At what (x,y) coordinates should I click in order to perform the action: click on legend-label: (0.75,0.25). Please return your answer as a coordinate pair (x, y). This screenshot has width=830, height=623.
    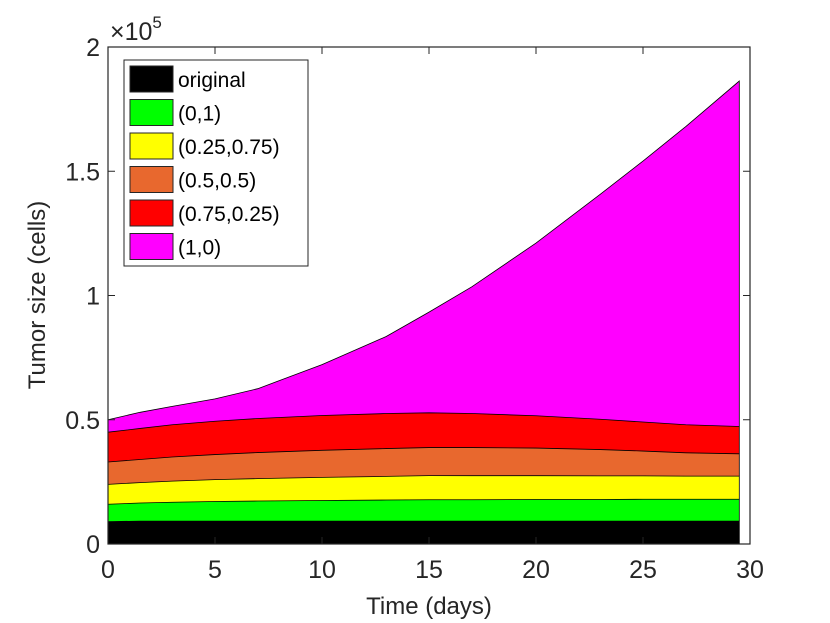
    Looking at the image, I should click on (229, 214).